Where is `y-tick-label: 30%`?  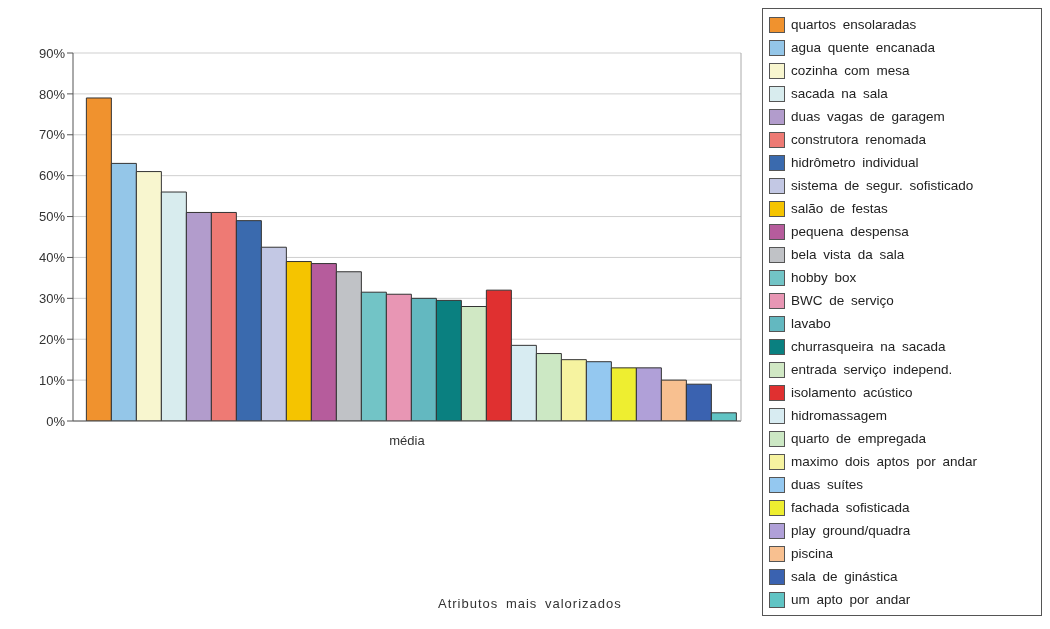 y-tick-label: 30% is located at coordinates (52, 298).